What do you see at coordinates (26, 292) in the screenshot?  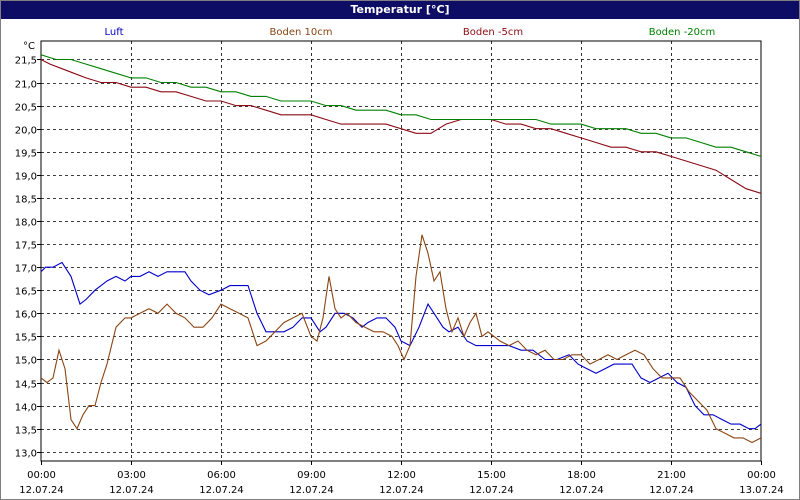 I see `y-tick-label: 16,5` at bounding box center [26, 292].